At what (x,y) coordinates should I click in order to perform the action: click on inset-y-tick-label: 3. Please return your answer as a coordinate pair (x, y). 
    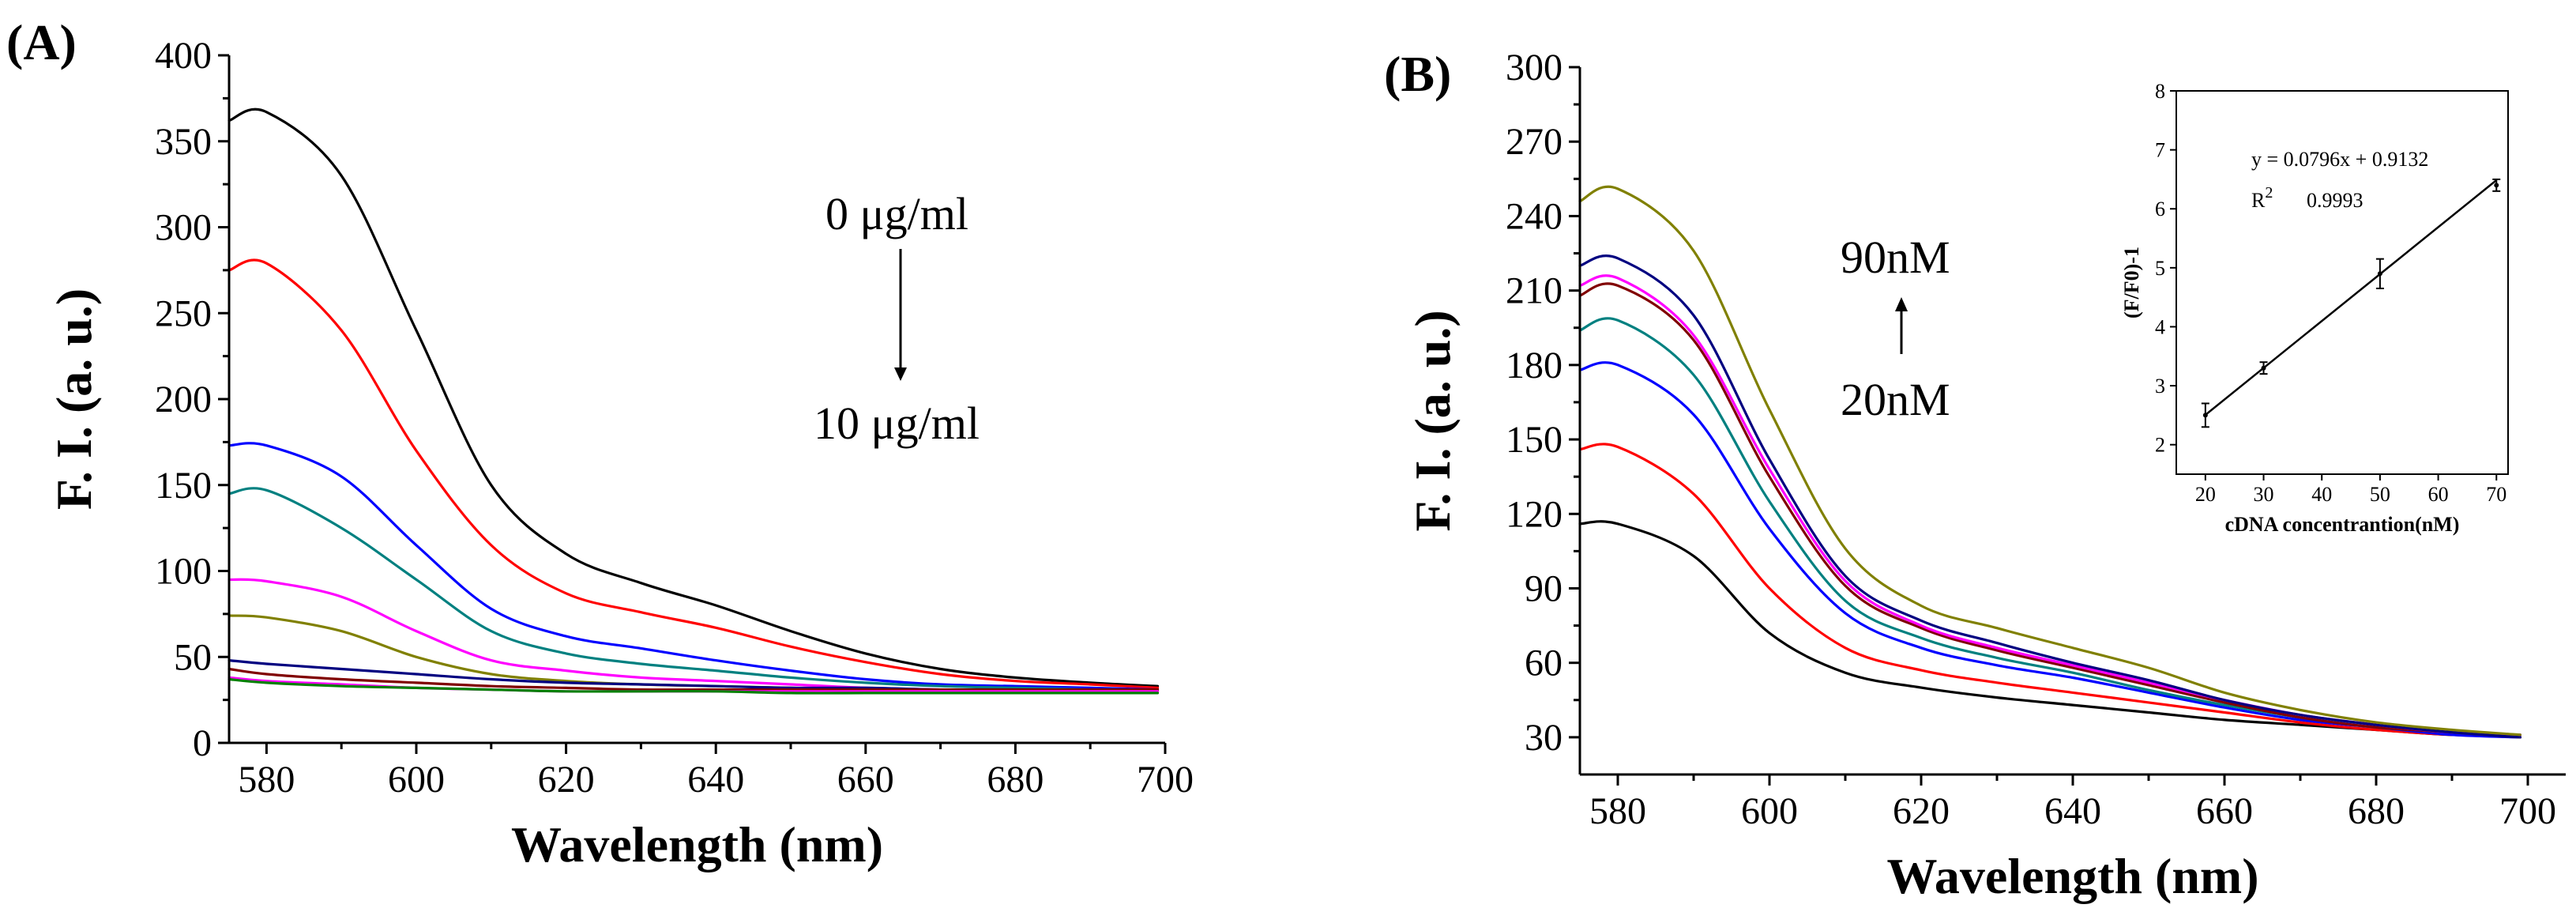
    Looking at the image, I should click on (2160, 386).